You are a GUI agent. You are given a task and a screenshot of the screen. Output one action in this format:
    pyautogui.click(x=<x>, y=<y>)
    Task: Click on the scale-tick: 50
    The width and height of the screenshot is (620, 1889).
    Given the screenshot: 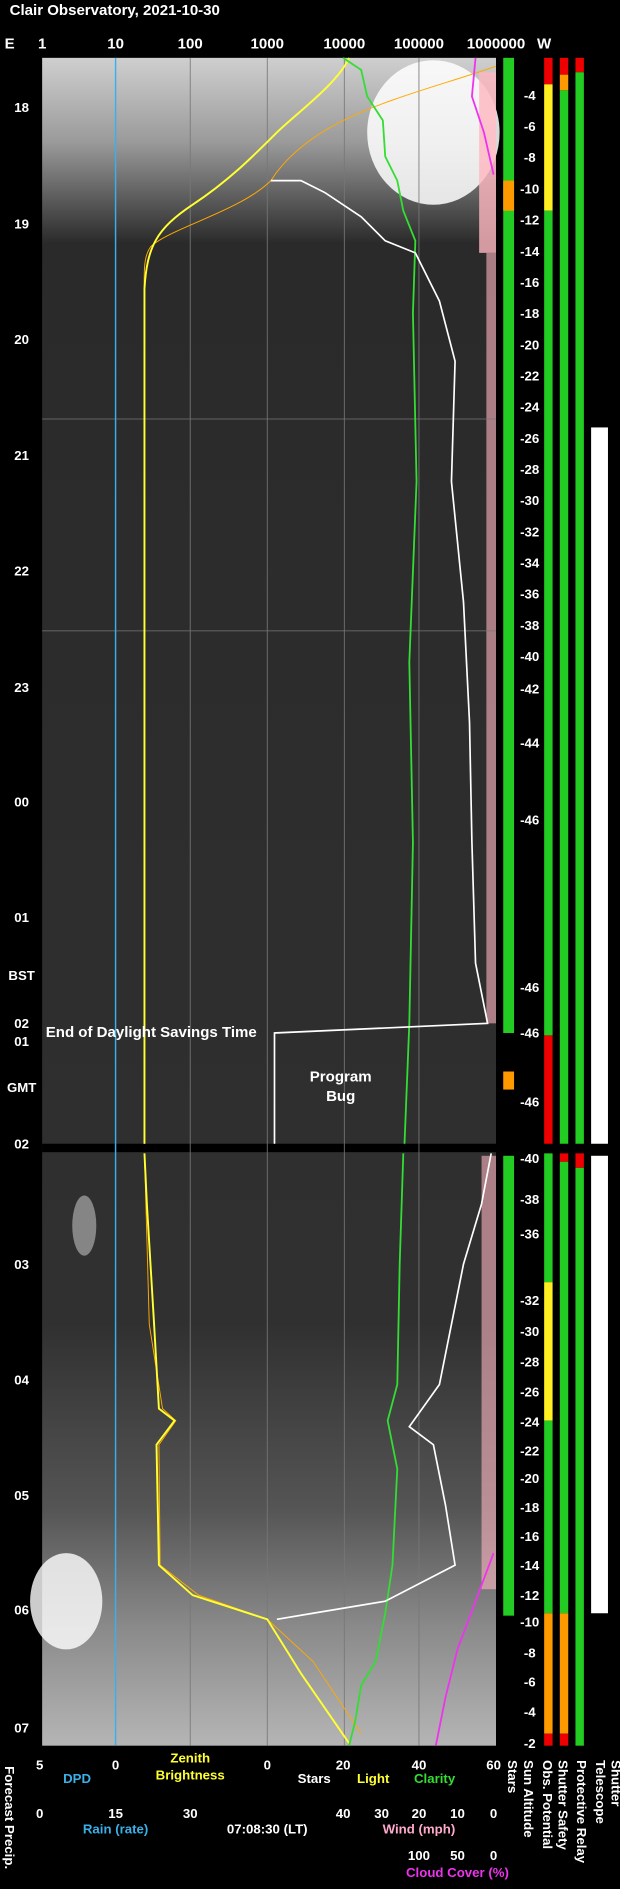 What is the action you would take?
    pyautogui.click(x=457, y=1855)
    